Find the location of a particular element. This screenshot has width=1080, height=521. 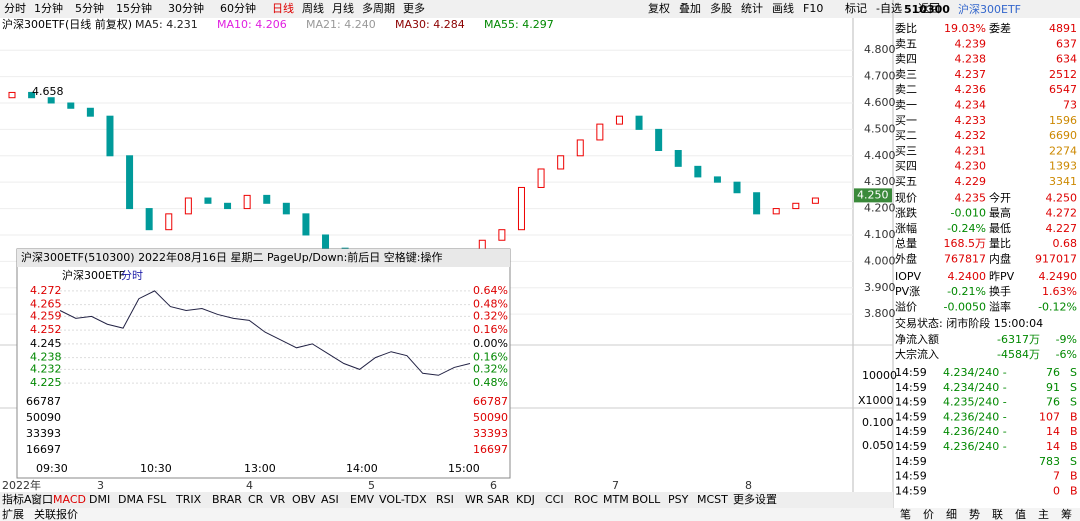

tab: KDJ is located at coordinates (525, 499).